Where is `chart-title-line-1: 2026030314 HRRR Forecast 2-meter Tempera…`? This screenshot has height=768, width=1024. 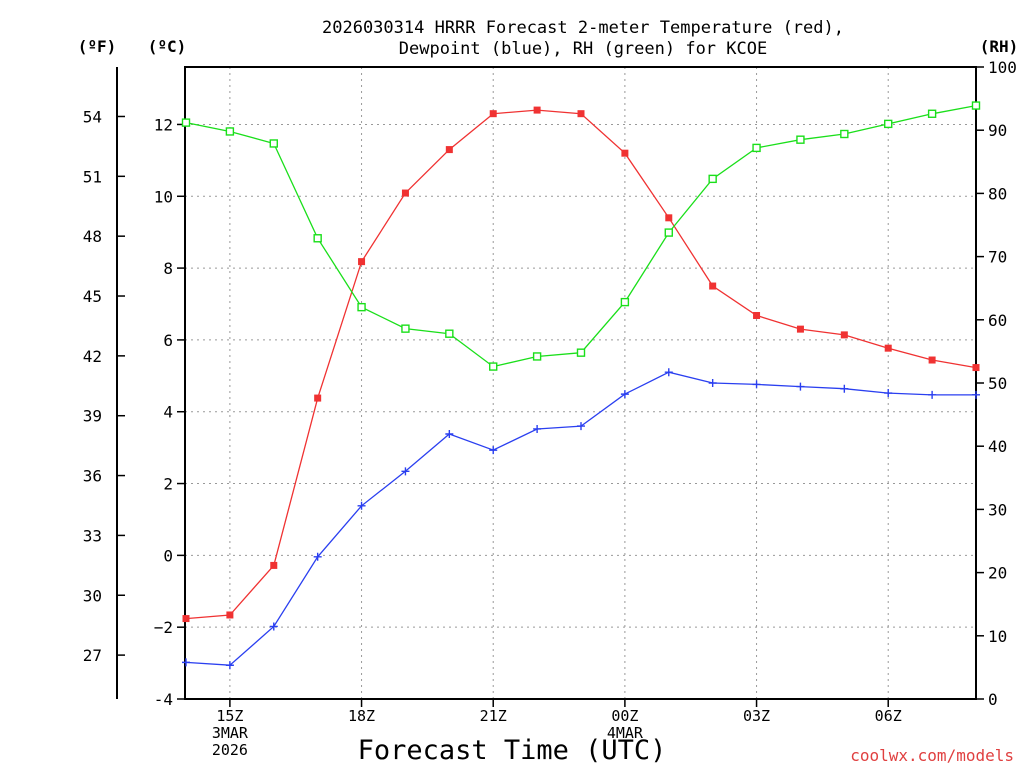 chart-title-line-1: 2026030314 HRRR Forecast 2-meter Tempera… is located at coordinates (583, 28).